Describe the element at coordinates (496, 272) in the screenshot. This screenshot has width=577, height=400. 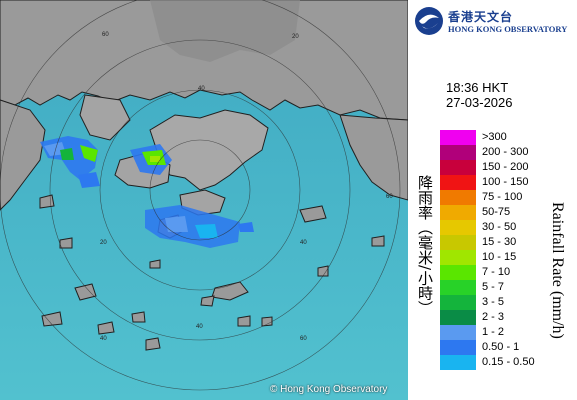
I see `legend-label: 7 - 10` at that location.